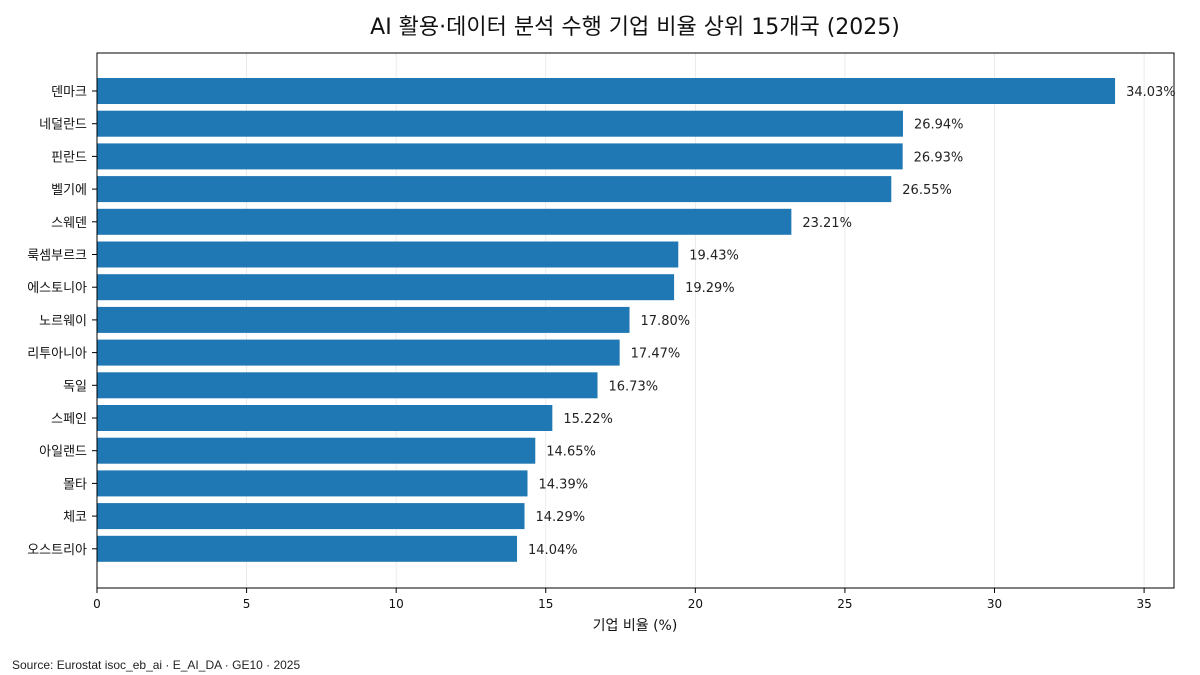 The height and width of the screenshot is (675, 1200). I want to click on category-label: 리투아니아, so click(57, 354).